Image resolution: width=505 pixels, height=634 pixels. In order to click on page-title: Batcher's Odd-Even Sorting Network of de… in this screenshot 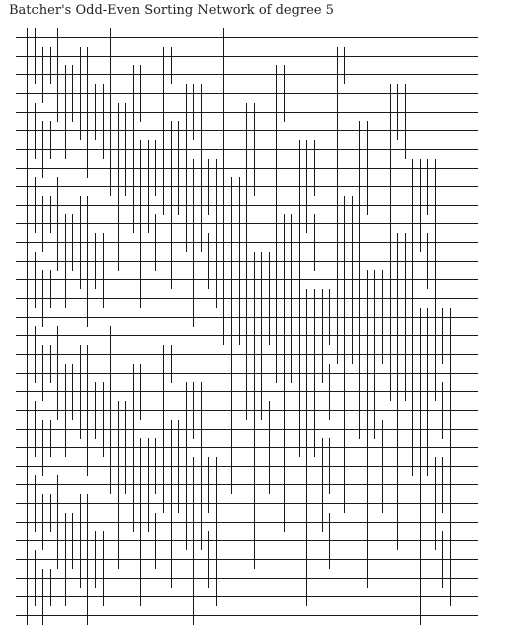, I will do `click(171, 10)`.